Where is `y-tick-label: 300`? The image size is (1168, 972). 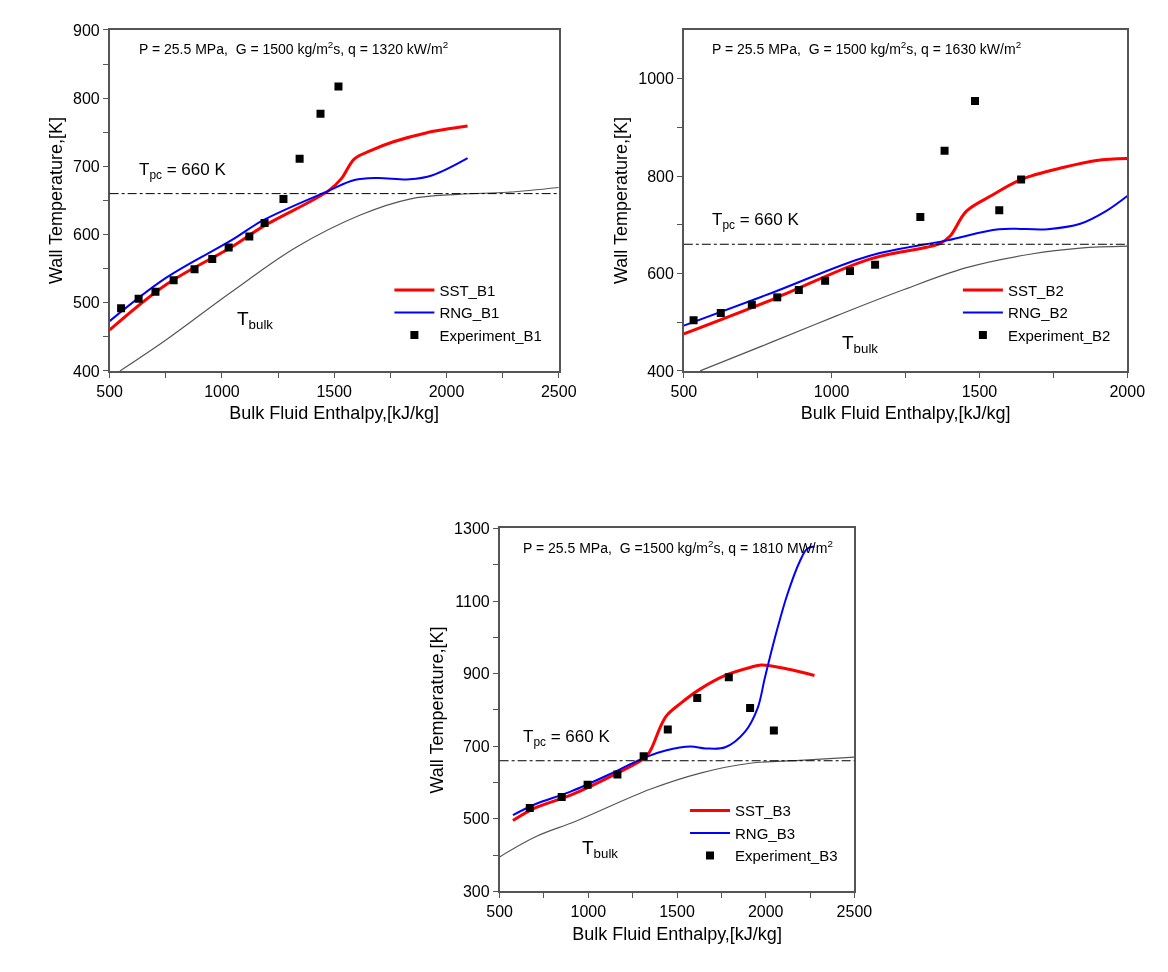
y-tick-label: 300 is located at coordinates (476, 891).